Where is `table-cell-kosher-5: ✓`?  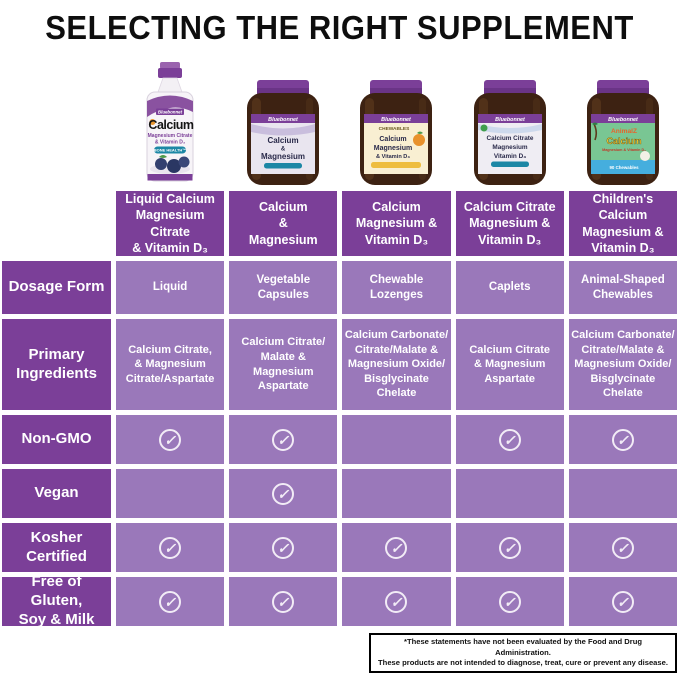
table-cell-kosher-5: ✓ is located at coordinates (622, 547).